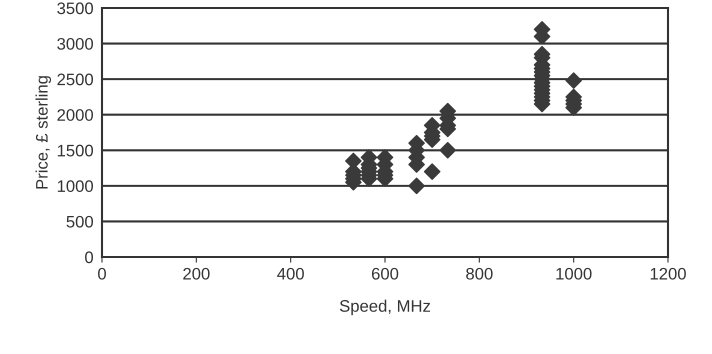 The width and height of the screenshot is (712, 354). What do you see at coordinates (385, 308) in the screenshot?
I see `x-axis-title: Speed, MHz` at bounding box center [385, 308].